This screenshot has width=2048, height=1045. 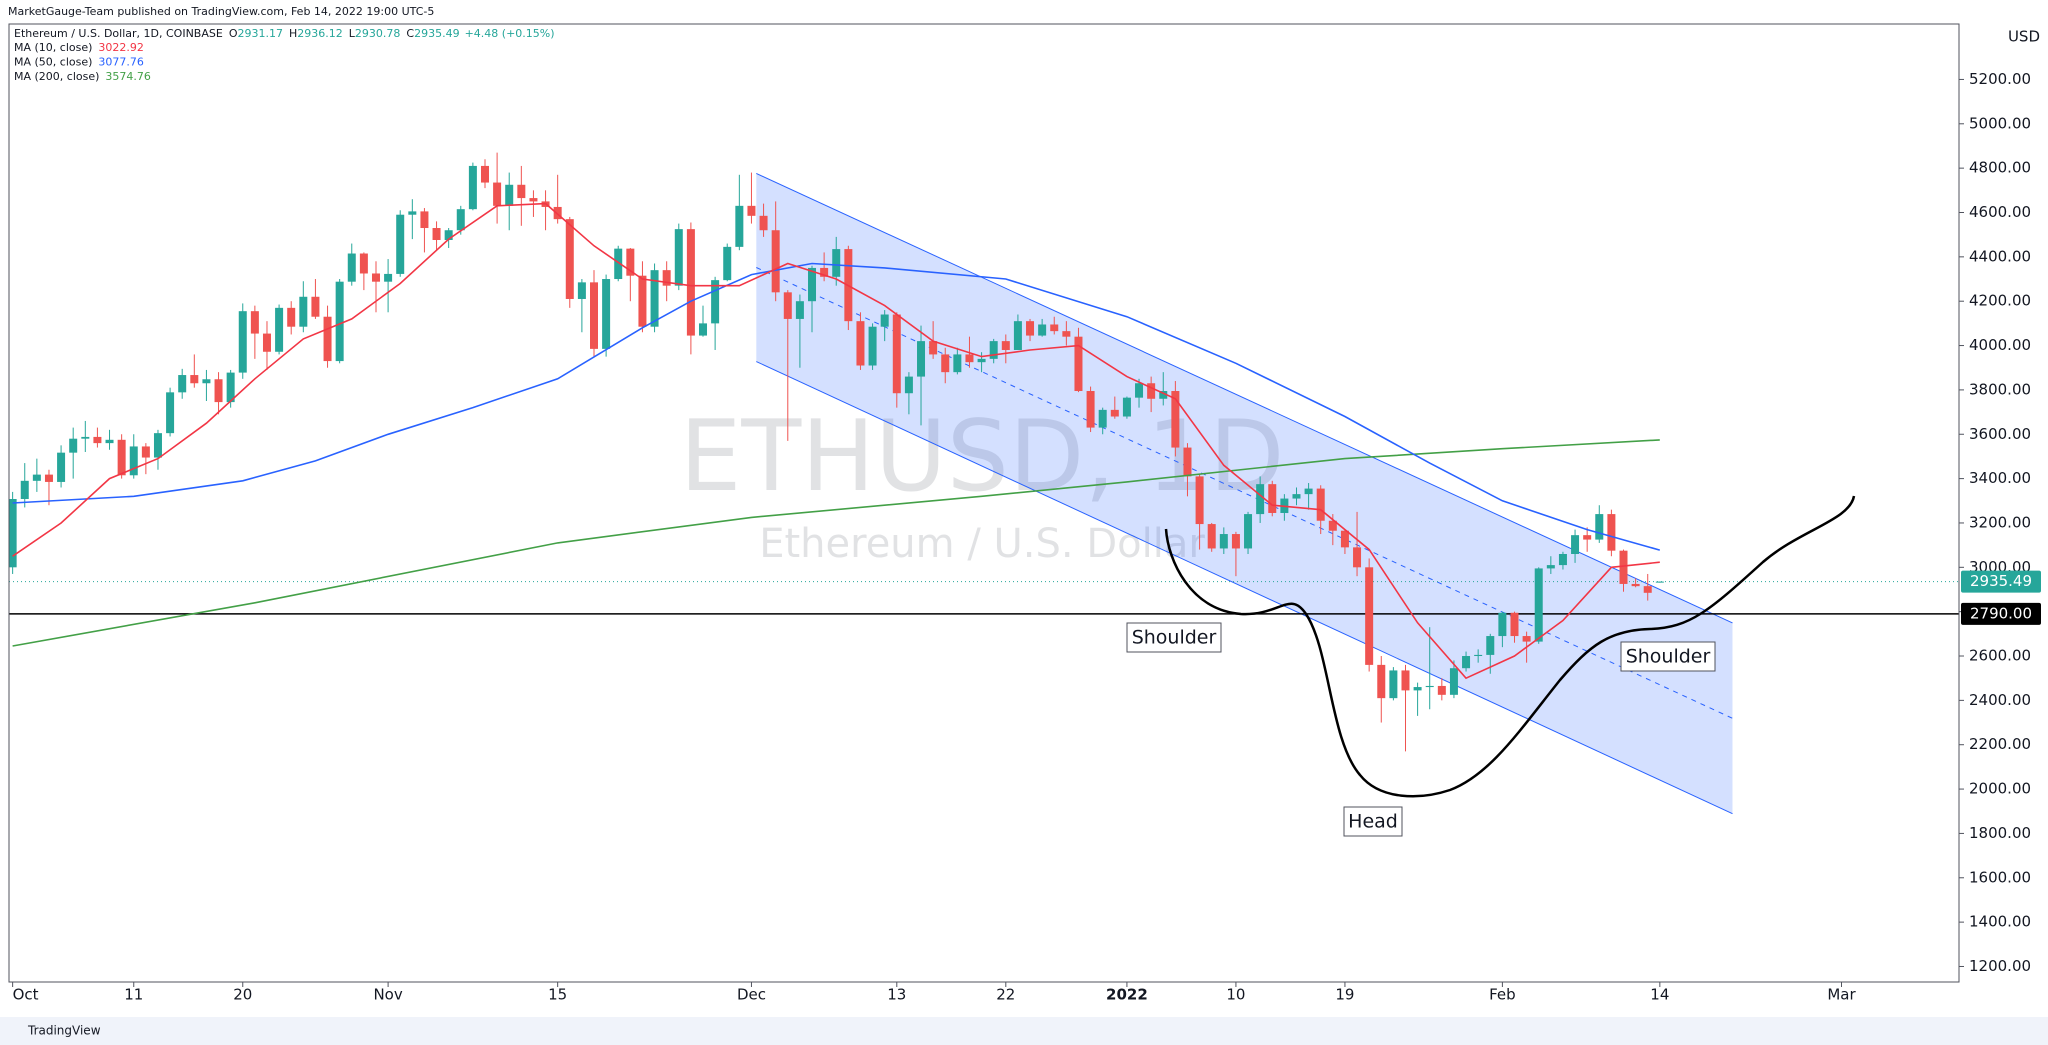 What do you see at coordinates (26, 995) in the screenshot?
I see `x-tick-label: Oct` at bounding box center [26, 995].